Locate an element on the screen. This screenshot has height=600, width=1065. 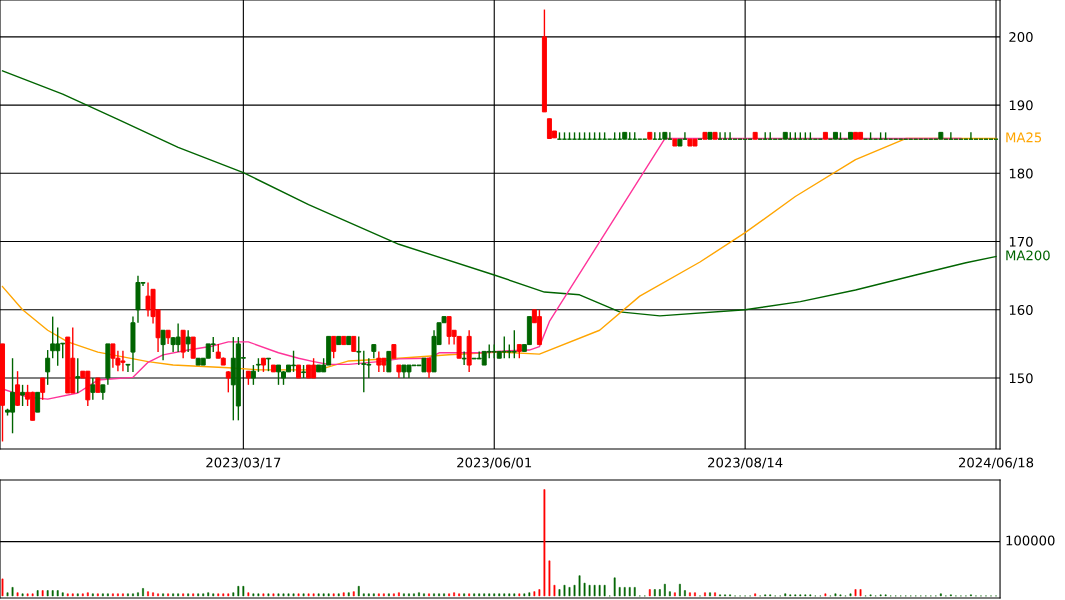
y-tick-label: 160 is located at coordinates (1021, 310).